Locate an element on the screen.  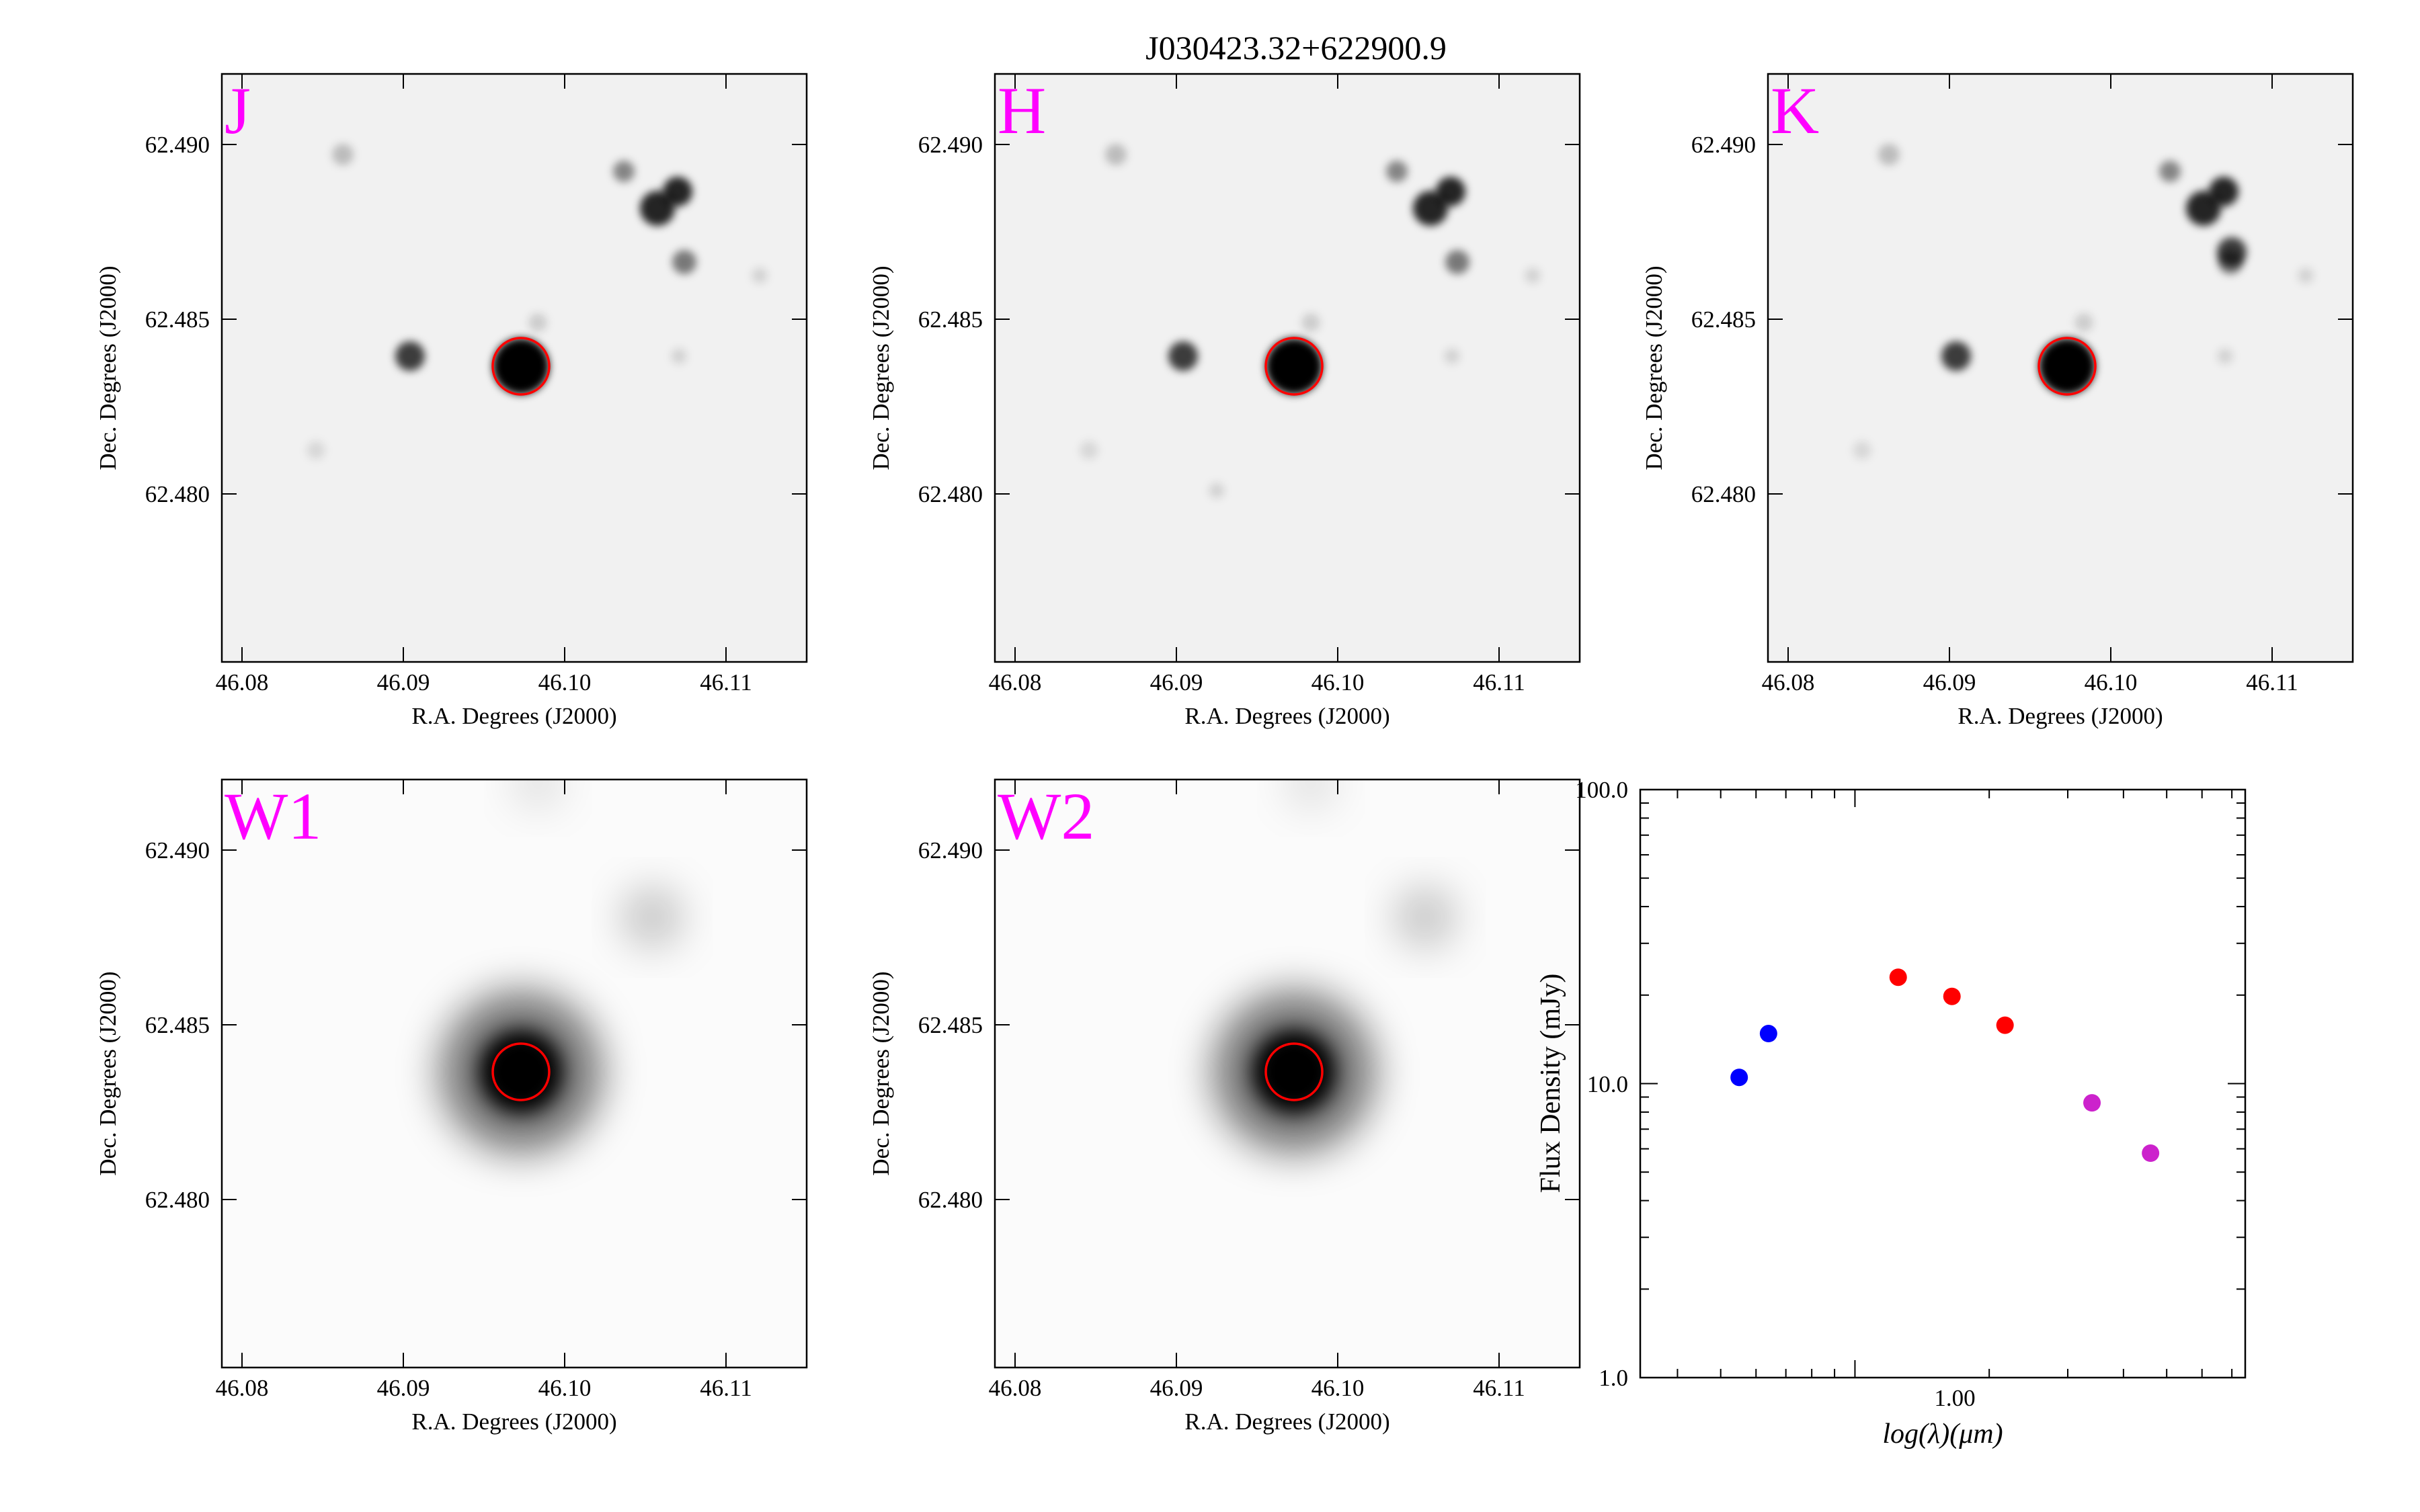
sed-x-tick-label: 1.00 is located at coordinates (1955, 1398).